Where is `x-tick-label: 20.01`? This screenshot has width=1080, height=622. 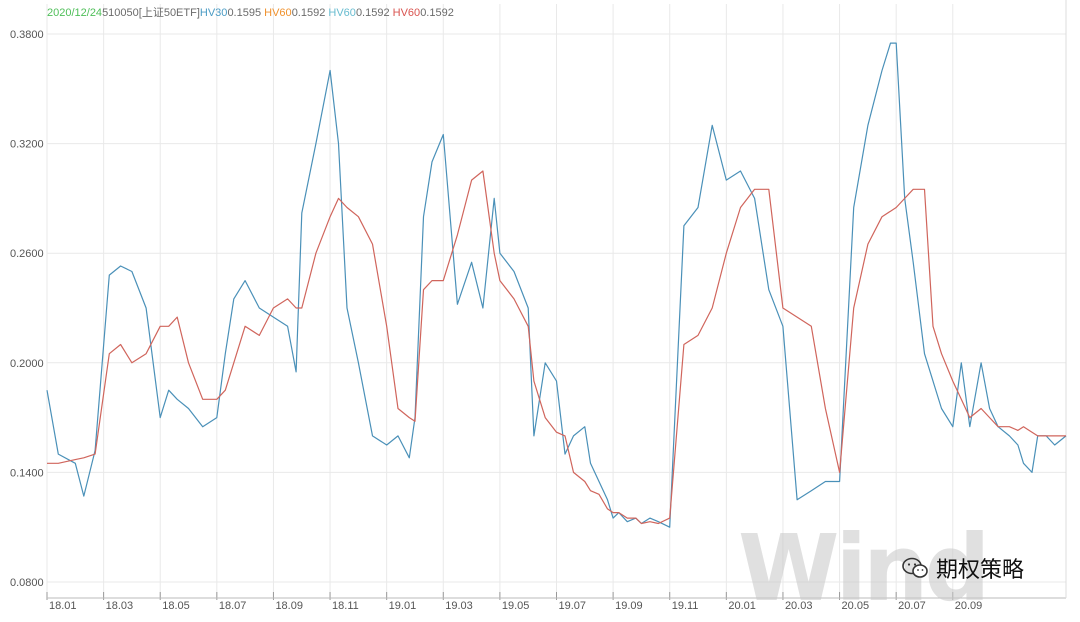 x-tick-label: 20.01 is located at coordinates (742, 606).